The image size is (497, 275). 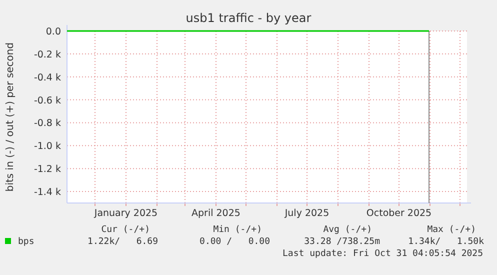 I want to click on y-axis-title: bits in (-) / out (+) per second, so click(x=10, y=117).